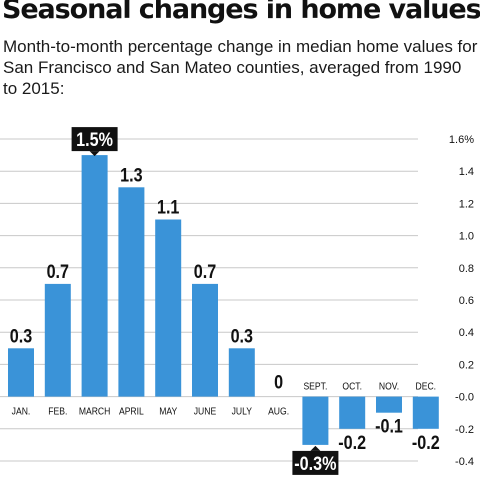 The image size is (480, 480). What do you see at coordinates (241, 12) in the screenshot?
I see `chart-title: Seasonal changes in home values` at bounding box center [241, 12].